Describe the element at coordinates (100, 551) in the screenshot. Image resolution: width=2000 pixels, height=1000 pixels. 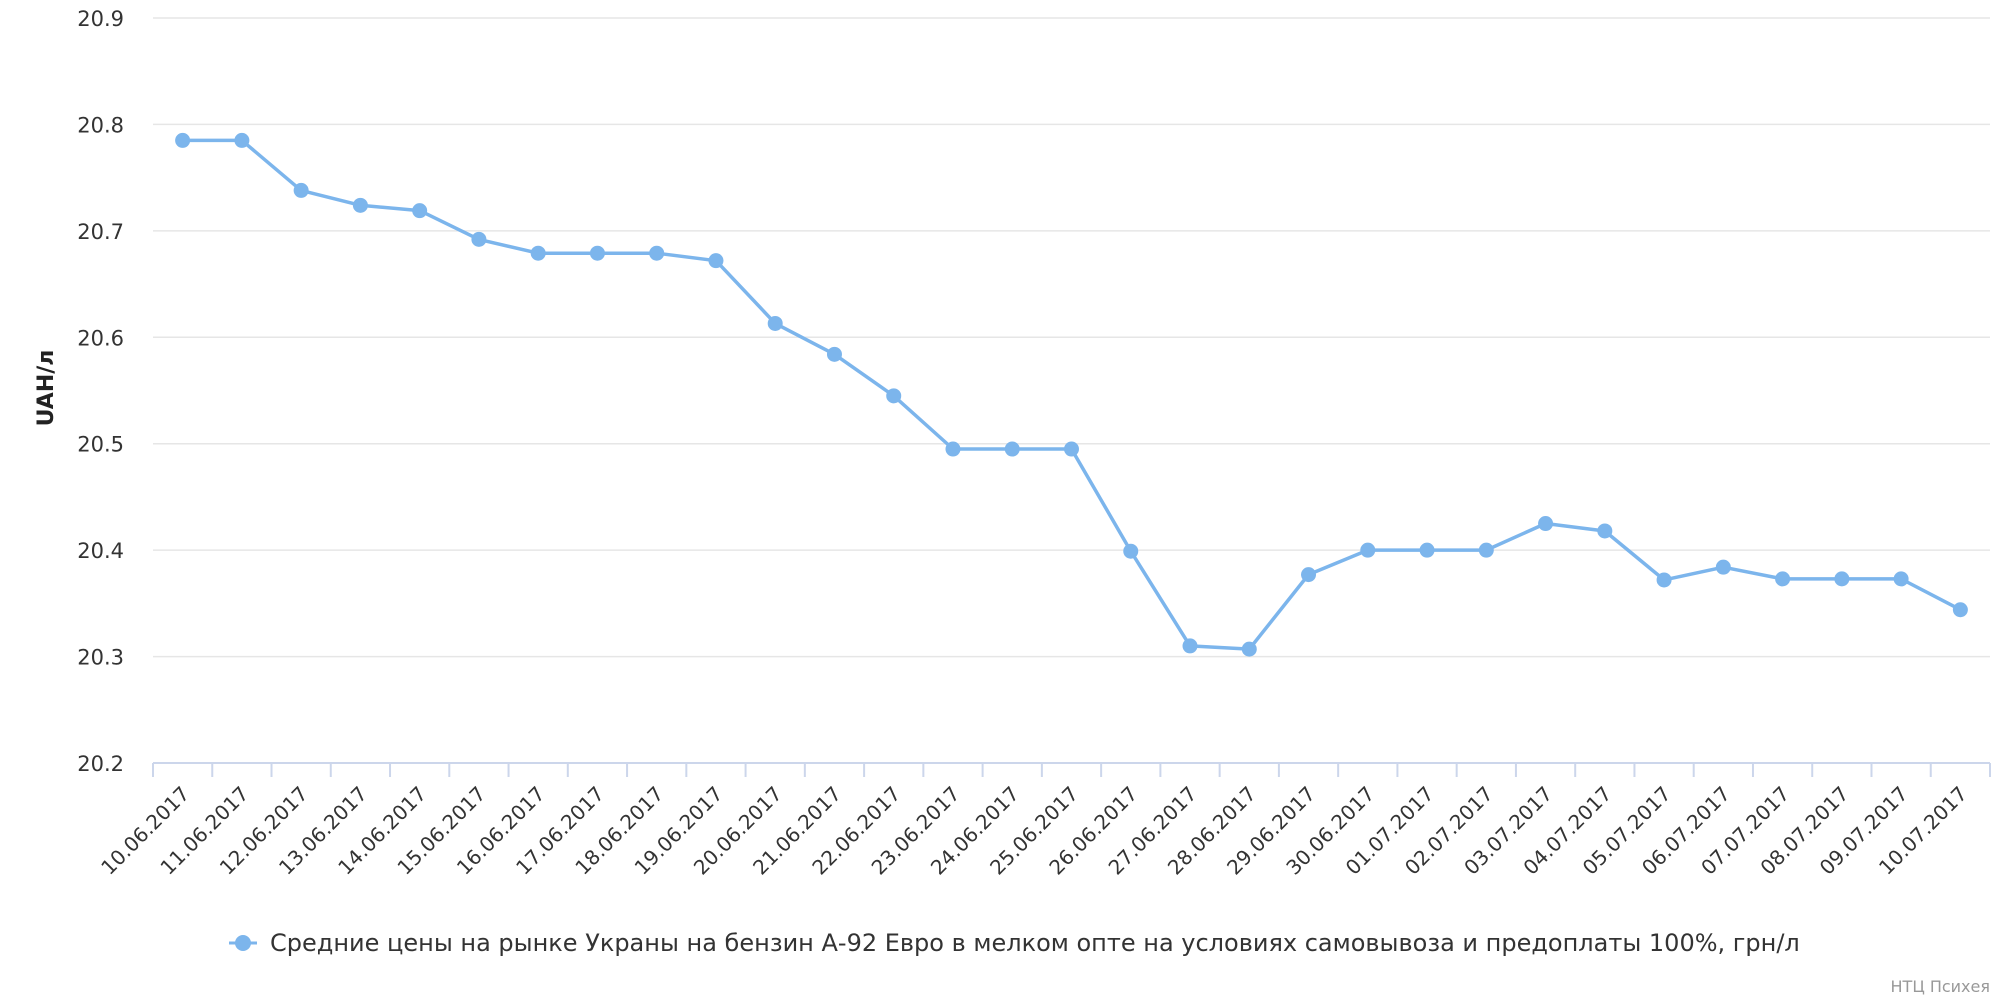
I see `y-tick-label: 20.4` at that location.